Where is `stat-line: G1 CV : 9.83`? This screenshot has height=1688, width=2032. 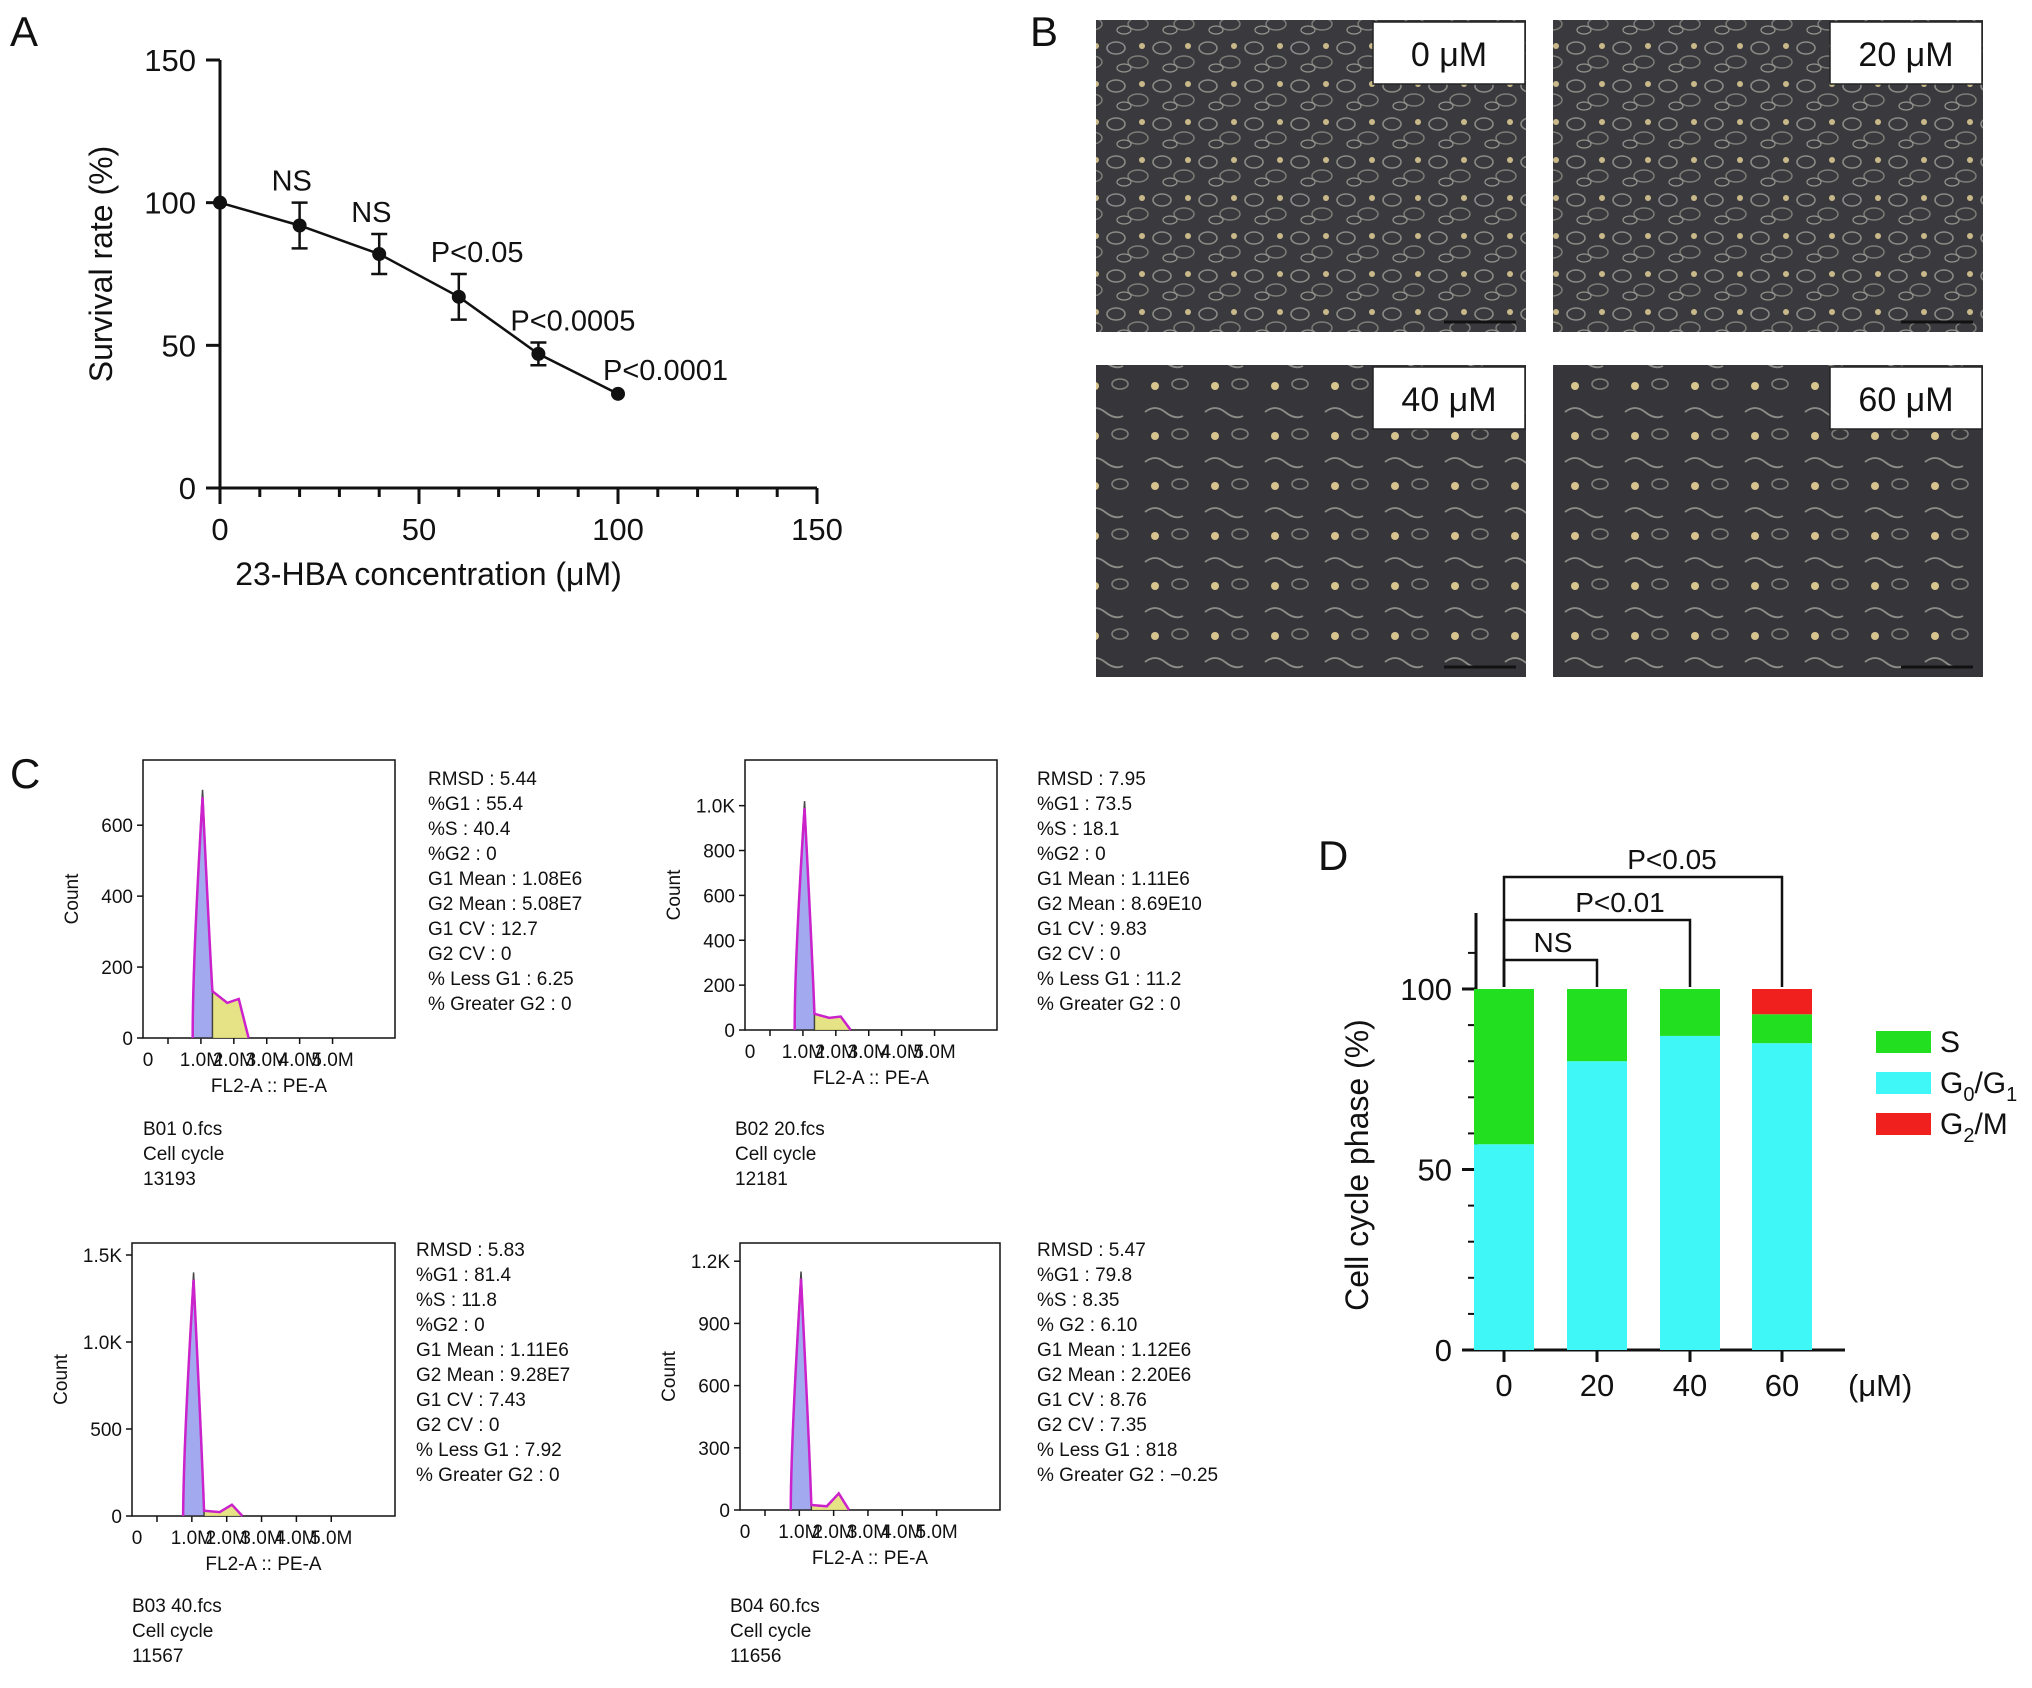 stat-line: G1 CV : 9.83 is located at coordinates (1092, 929).